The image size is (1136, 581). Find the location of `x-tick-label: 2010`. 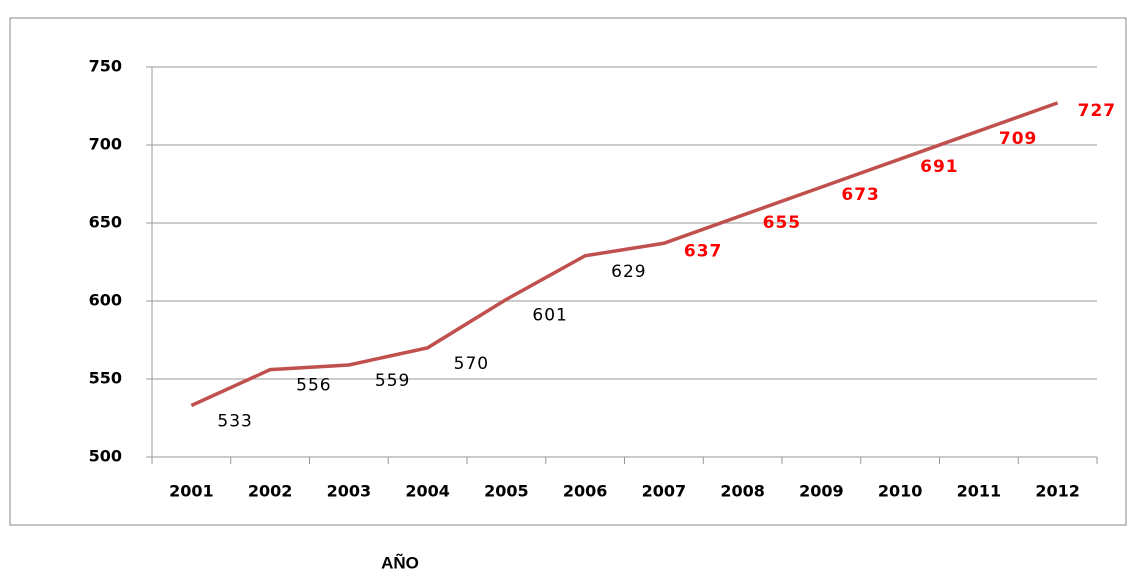

x-tick-label: 2010 is located at coordinates (900, 491).